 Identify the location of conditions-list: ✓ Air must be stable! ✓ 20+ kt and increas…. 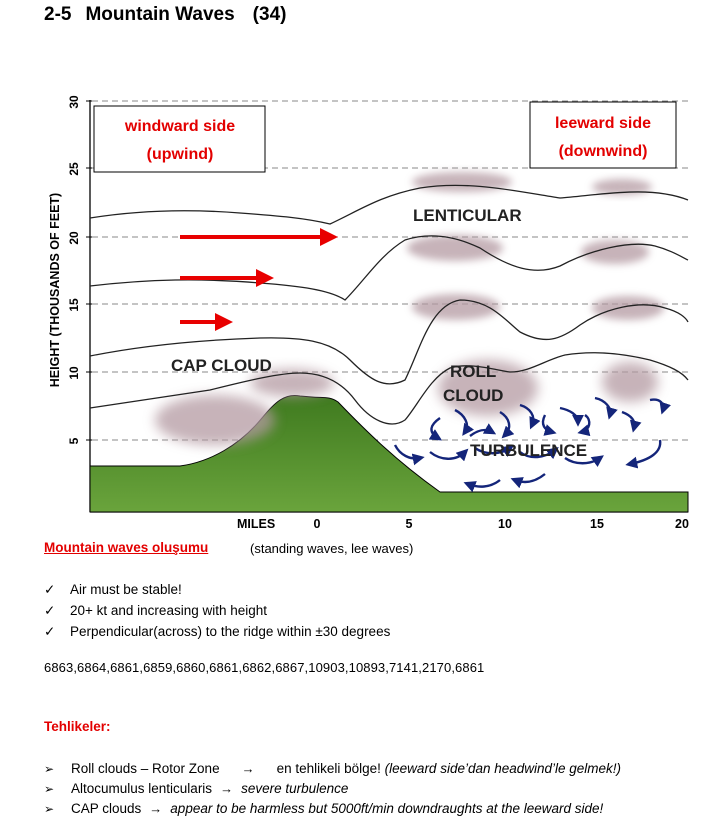
(217, 610).